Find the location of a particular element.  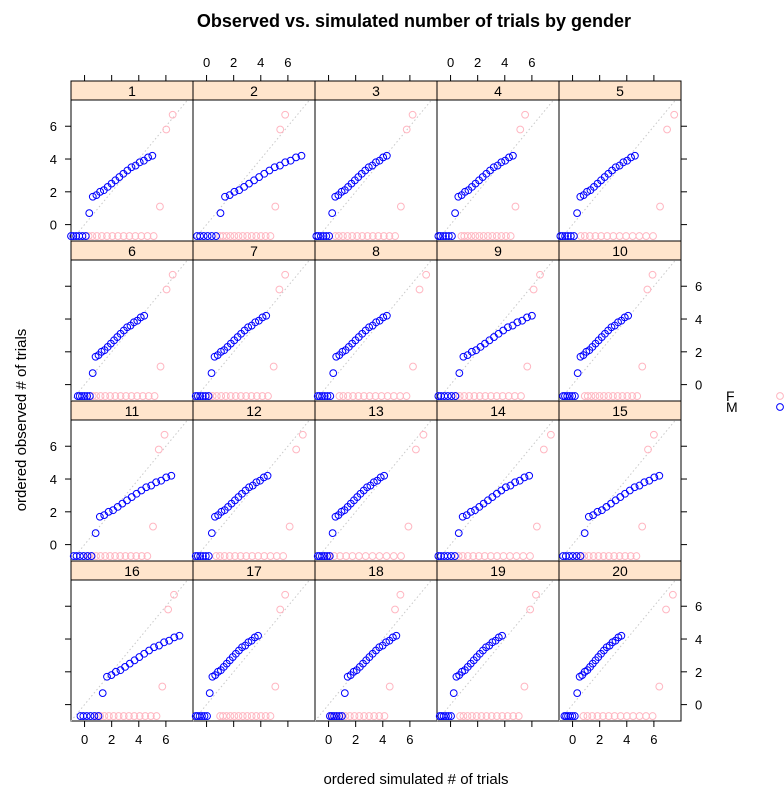

x-tick-label-bottom-4-2: 2 is located at coordinates (599, 739).